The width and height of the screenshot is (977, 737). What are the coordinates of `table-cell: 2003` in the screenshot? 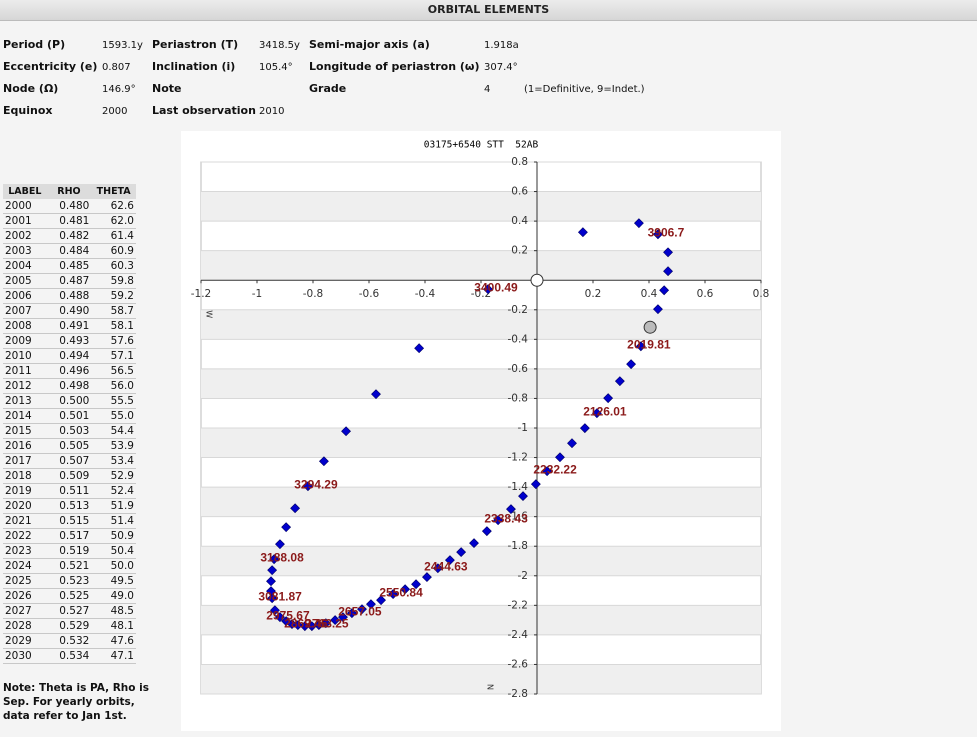 It's located at (25, 251).